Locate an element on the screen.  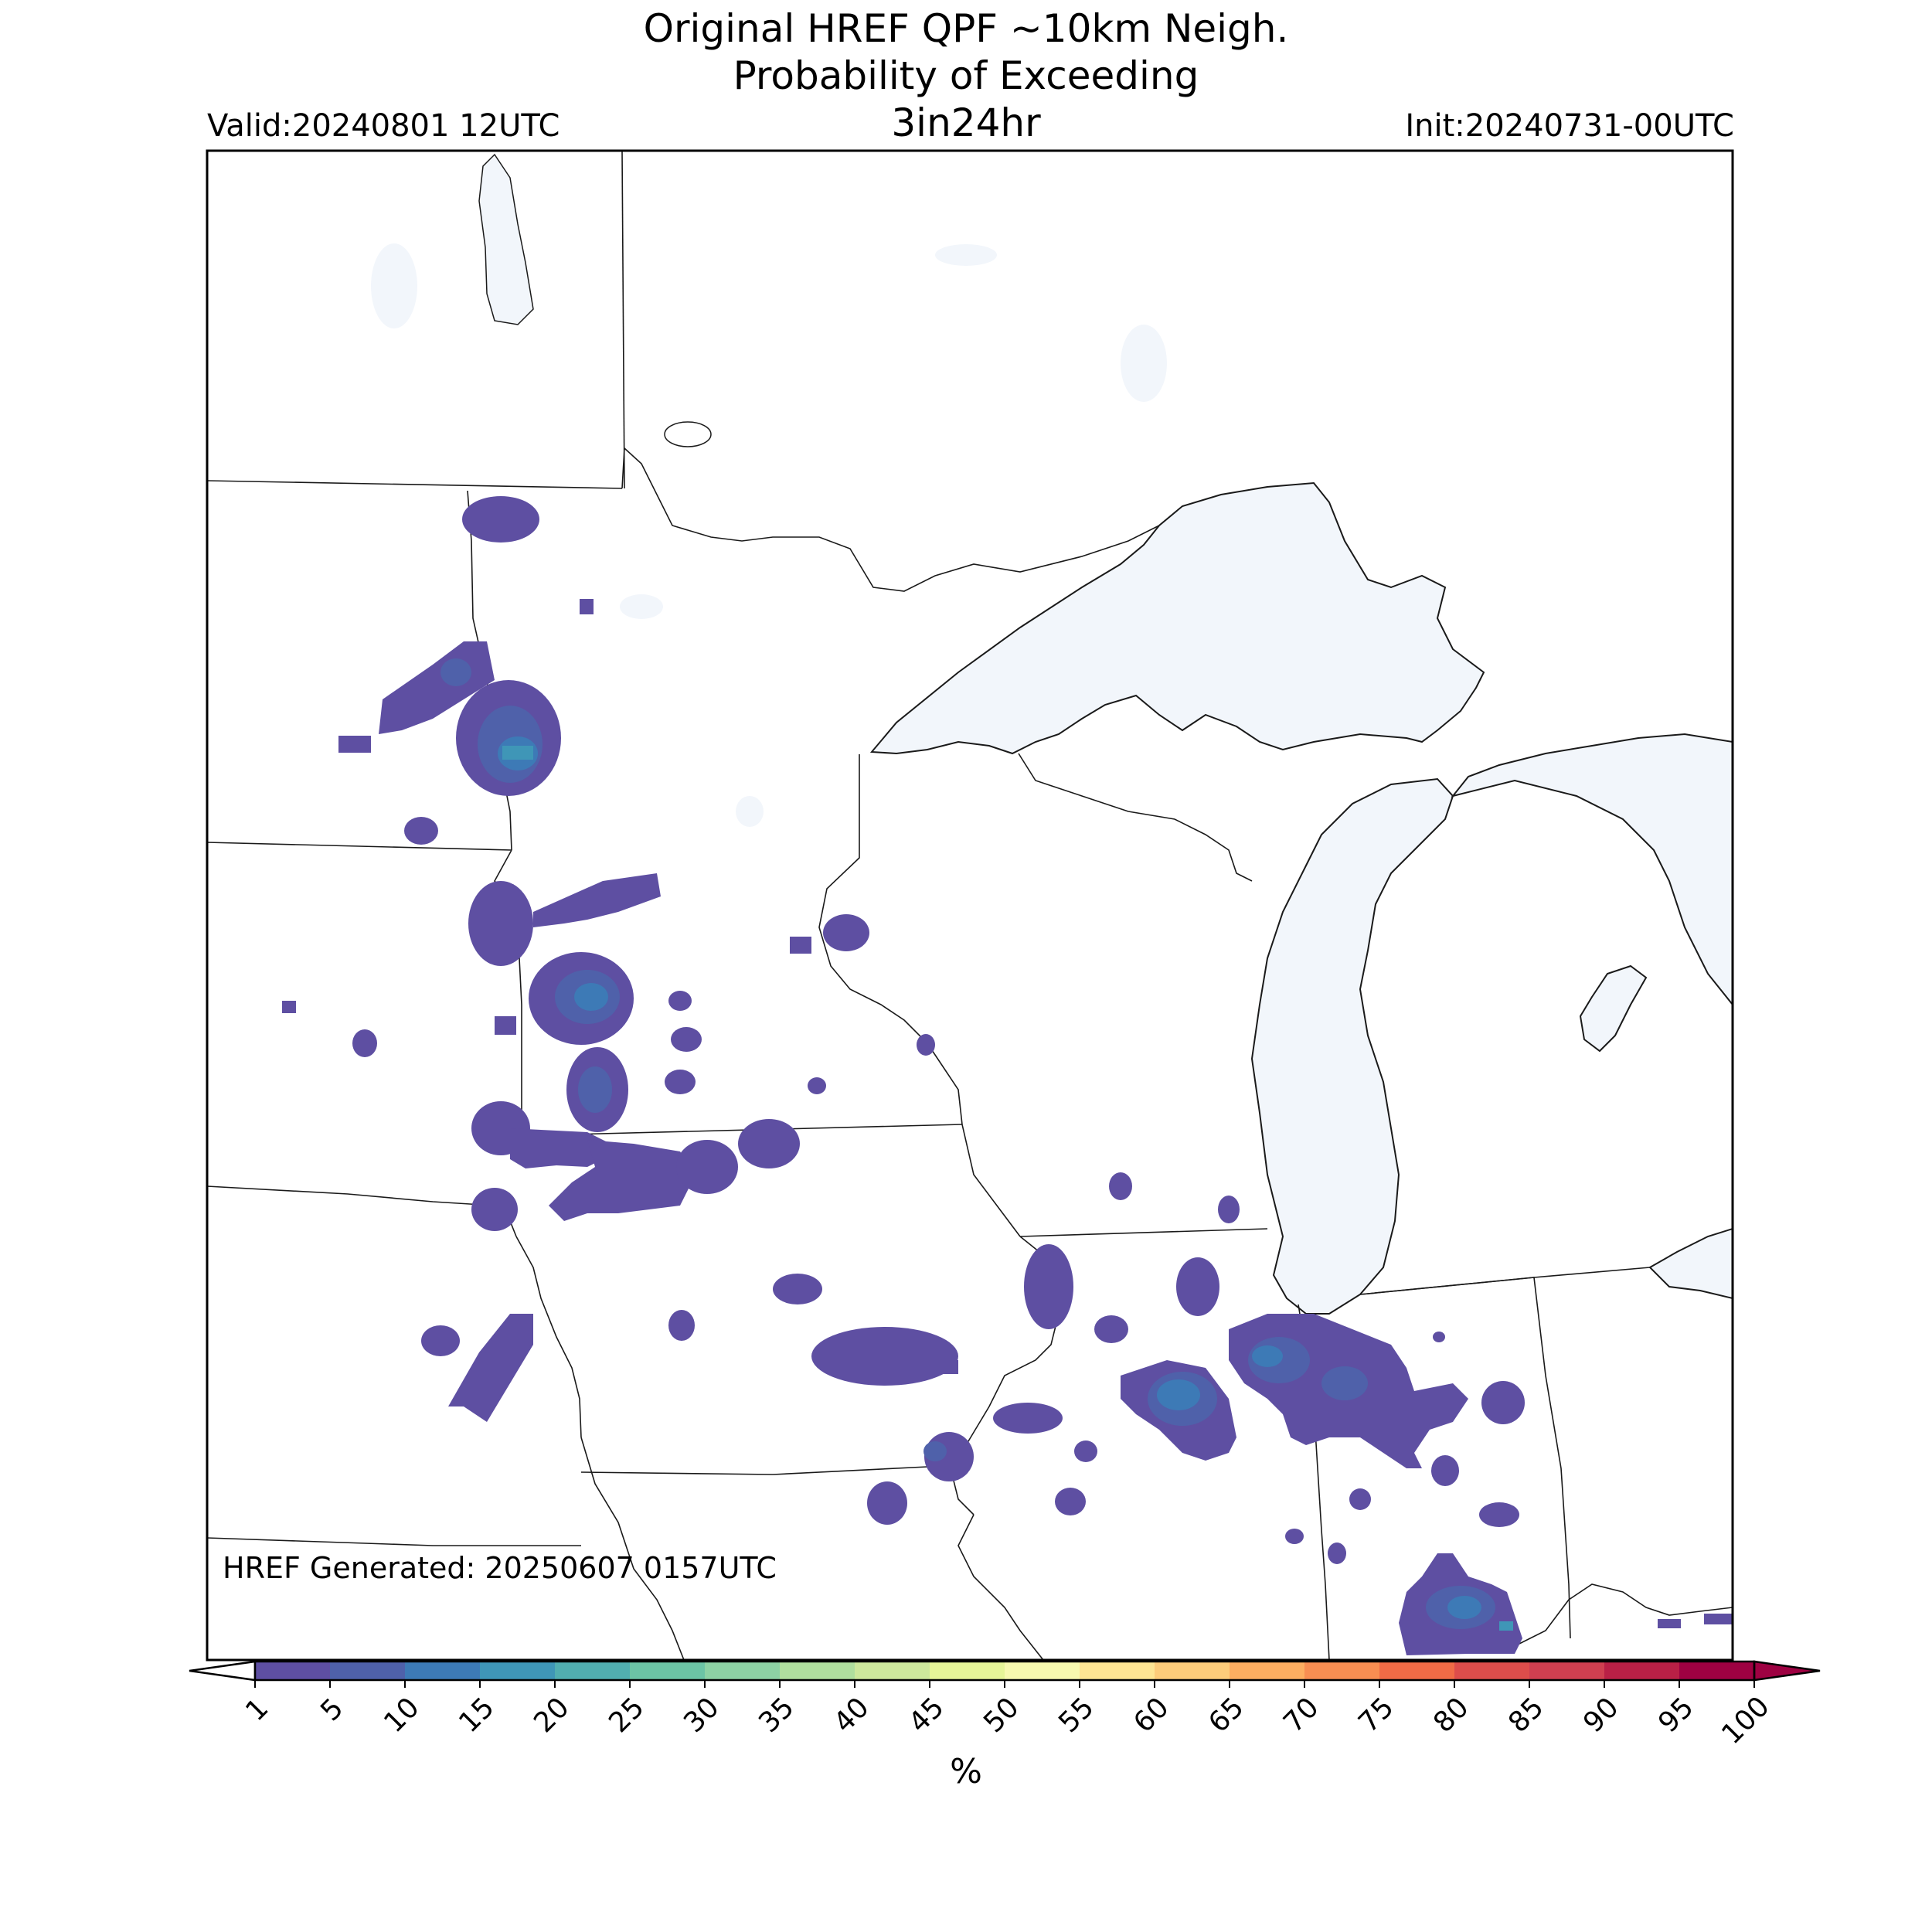
title-line-2: Probability of Exceeding is located at coordinates (966, 75).